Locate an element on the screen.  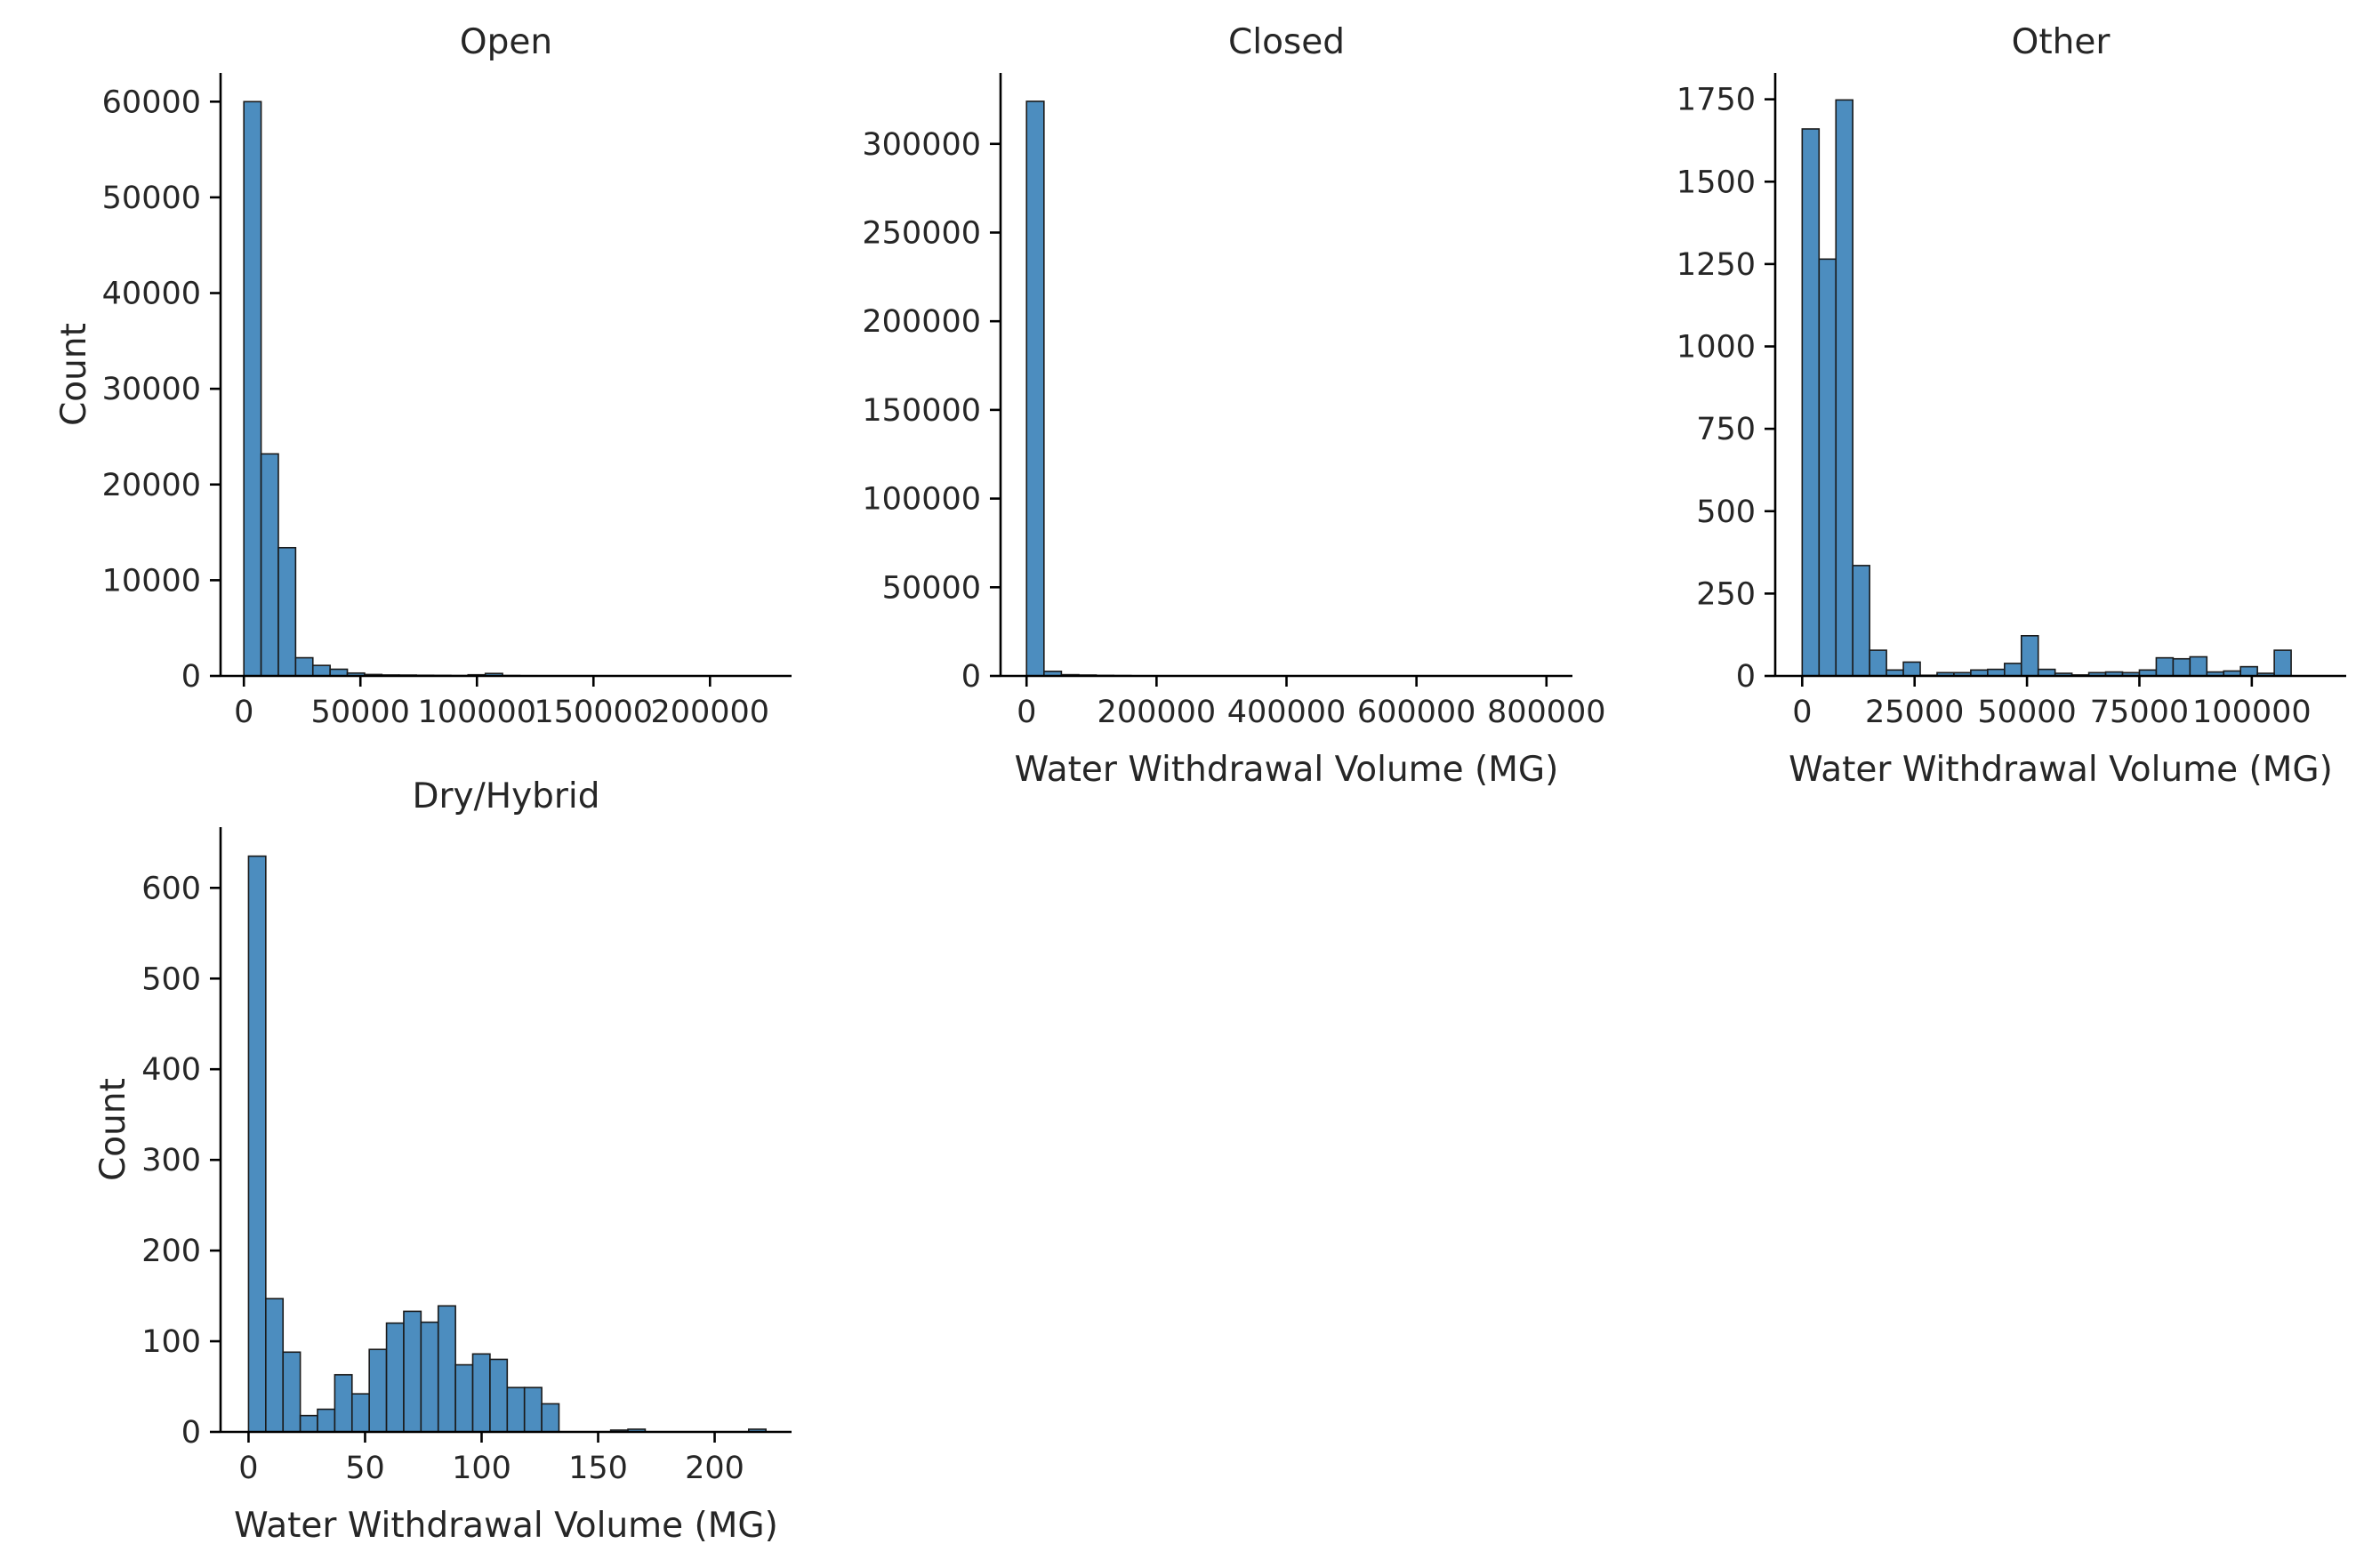
y-tick-label: 40000 is located at coordinates (151, 294).